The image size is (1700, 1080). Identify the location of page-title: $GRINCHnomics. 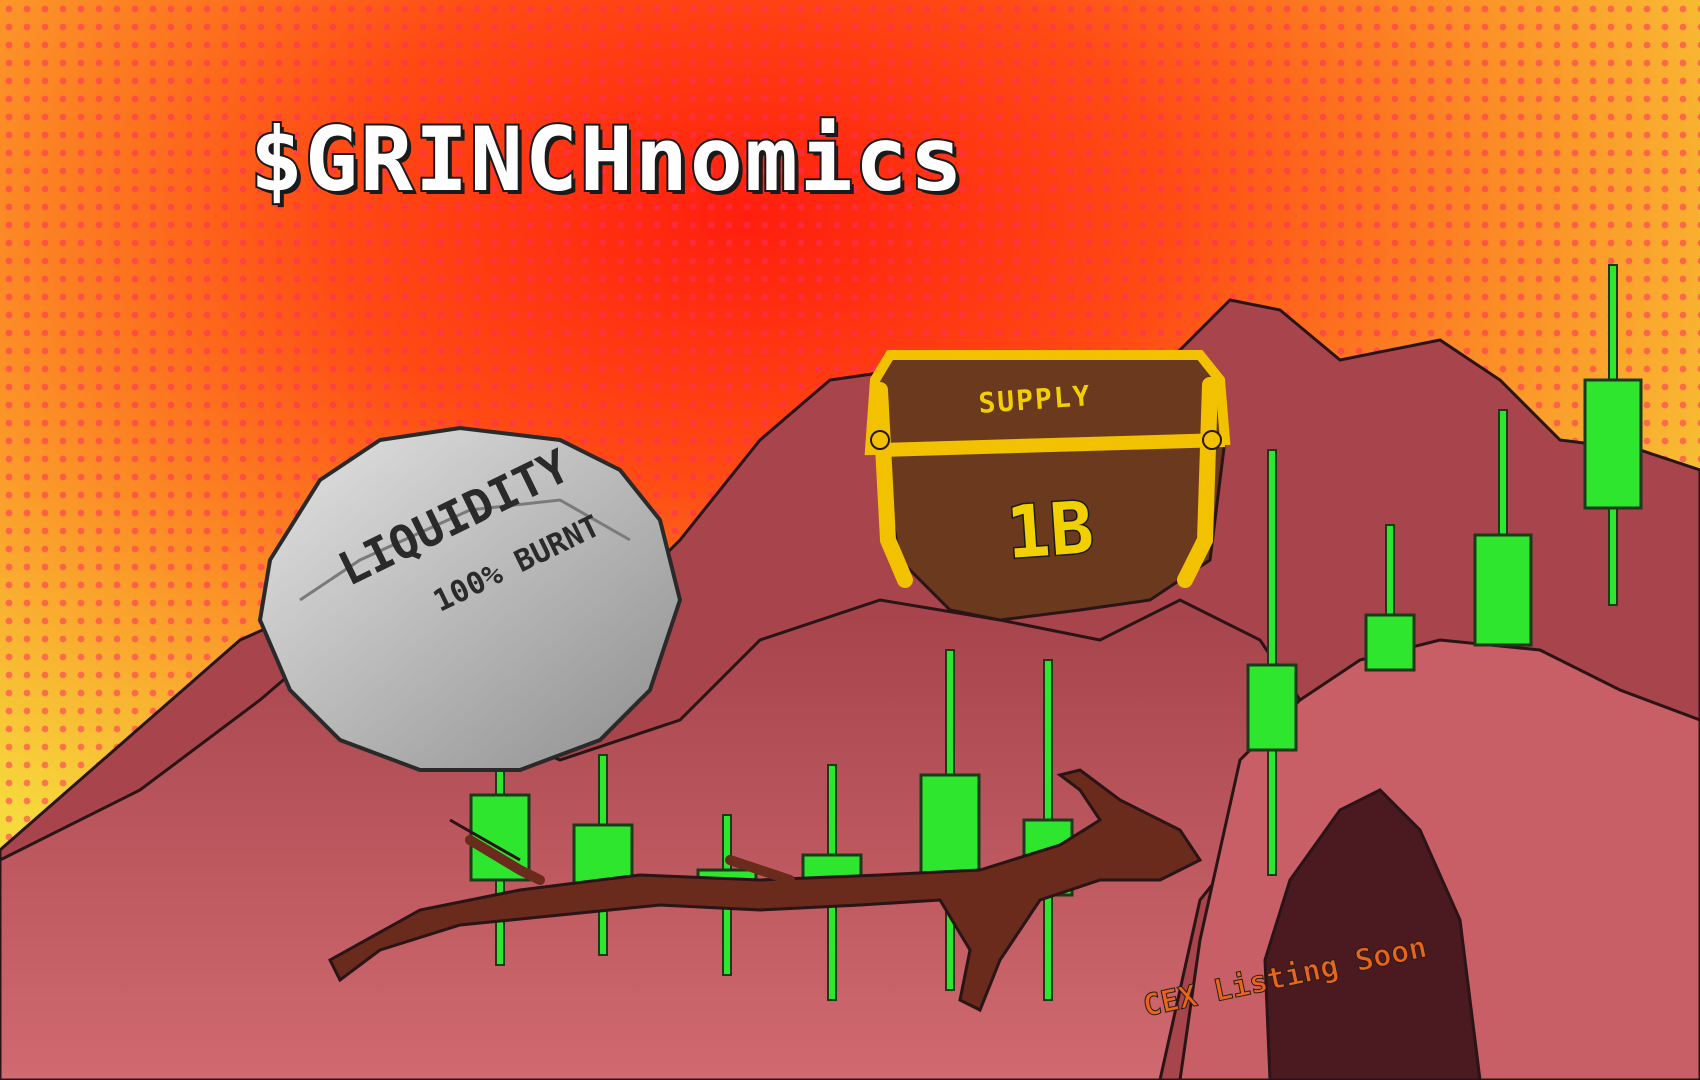
(606, 159).